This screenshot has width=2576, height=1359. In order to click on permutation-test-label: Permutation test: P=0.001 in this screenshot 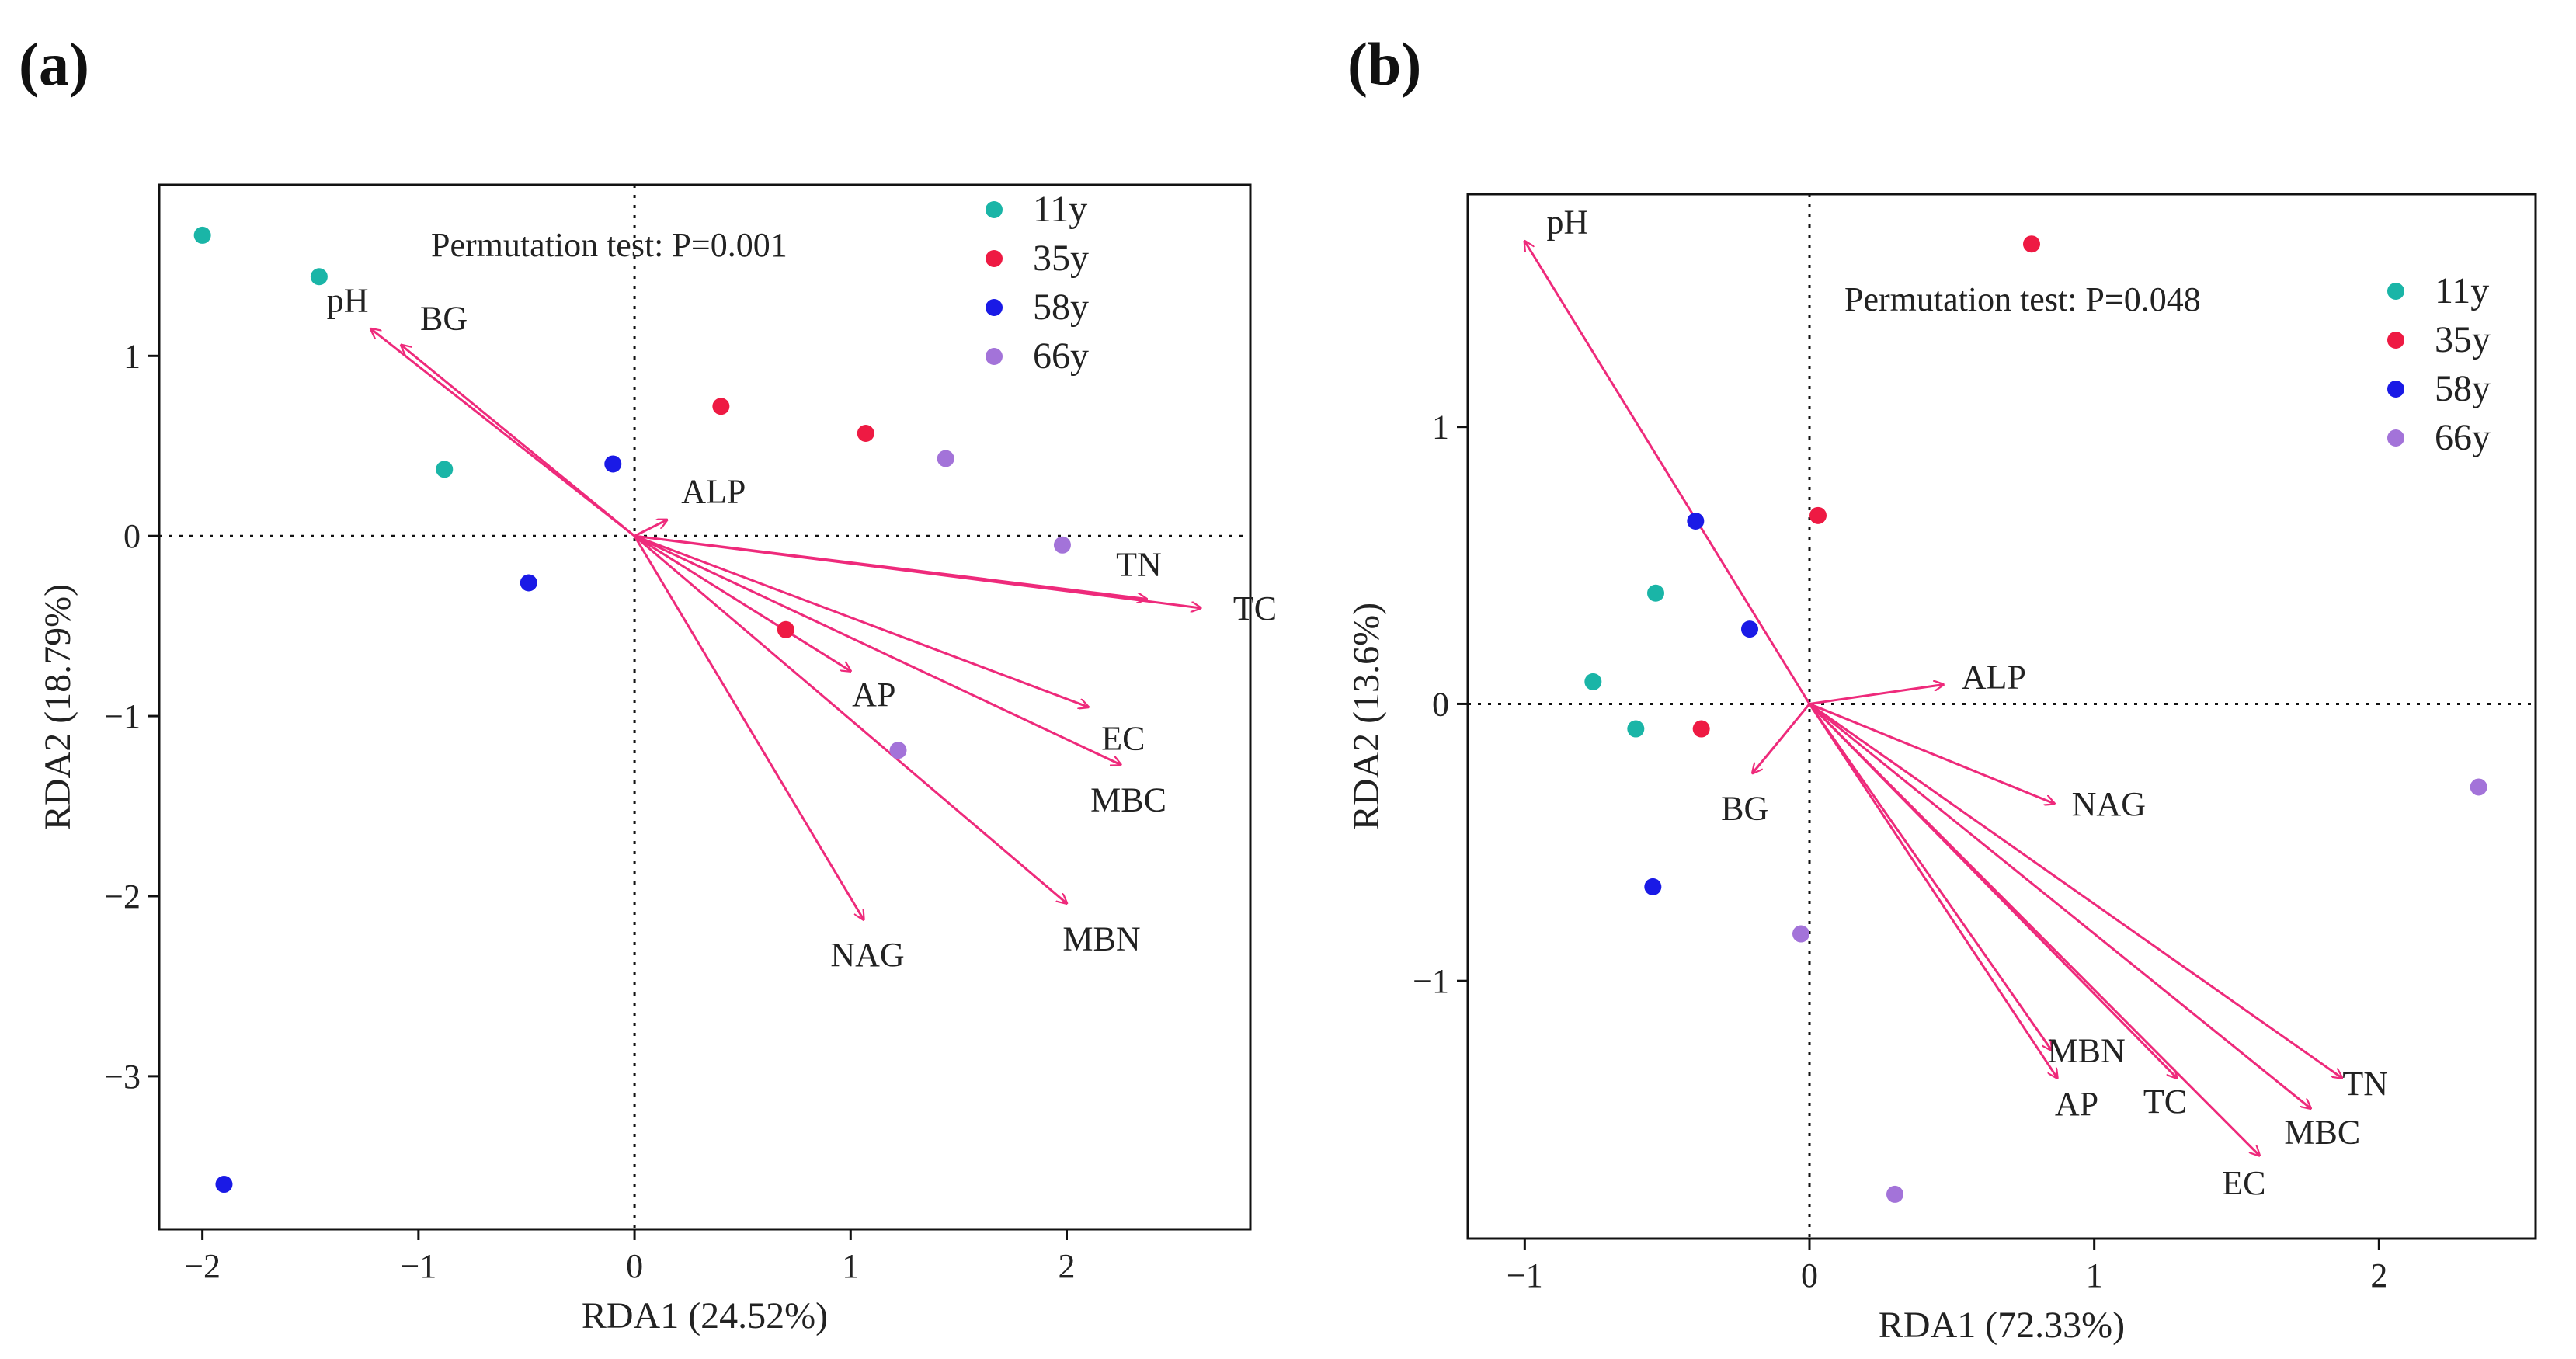, I will do `click(609, 245)`.